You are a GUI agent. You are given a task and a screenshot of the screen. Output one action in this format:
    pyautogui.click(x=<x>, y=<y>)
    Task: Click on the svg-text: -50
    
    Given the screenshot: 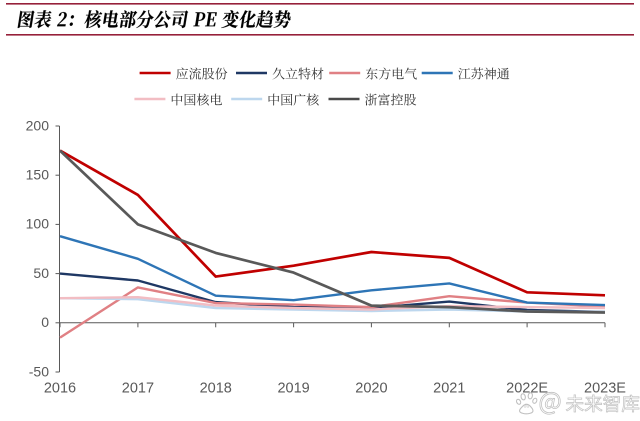 What is the action you would take?
    pyautogui.click(x=39, y=371)
    